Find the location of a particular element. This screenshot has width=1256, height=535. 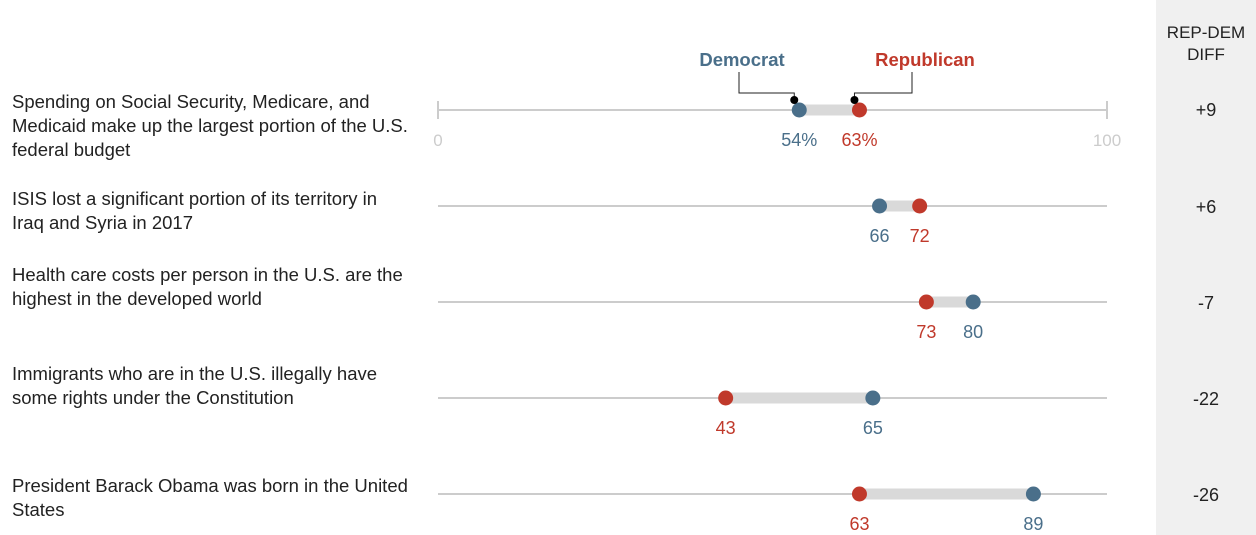

diff-header-line-1: REP-DEM is located at coordinates (1206, 32).